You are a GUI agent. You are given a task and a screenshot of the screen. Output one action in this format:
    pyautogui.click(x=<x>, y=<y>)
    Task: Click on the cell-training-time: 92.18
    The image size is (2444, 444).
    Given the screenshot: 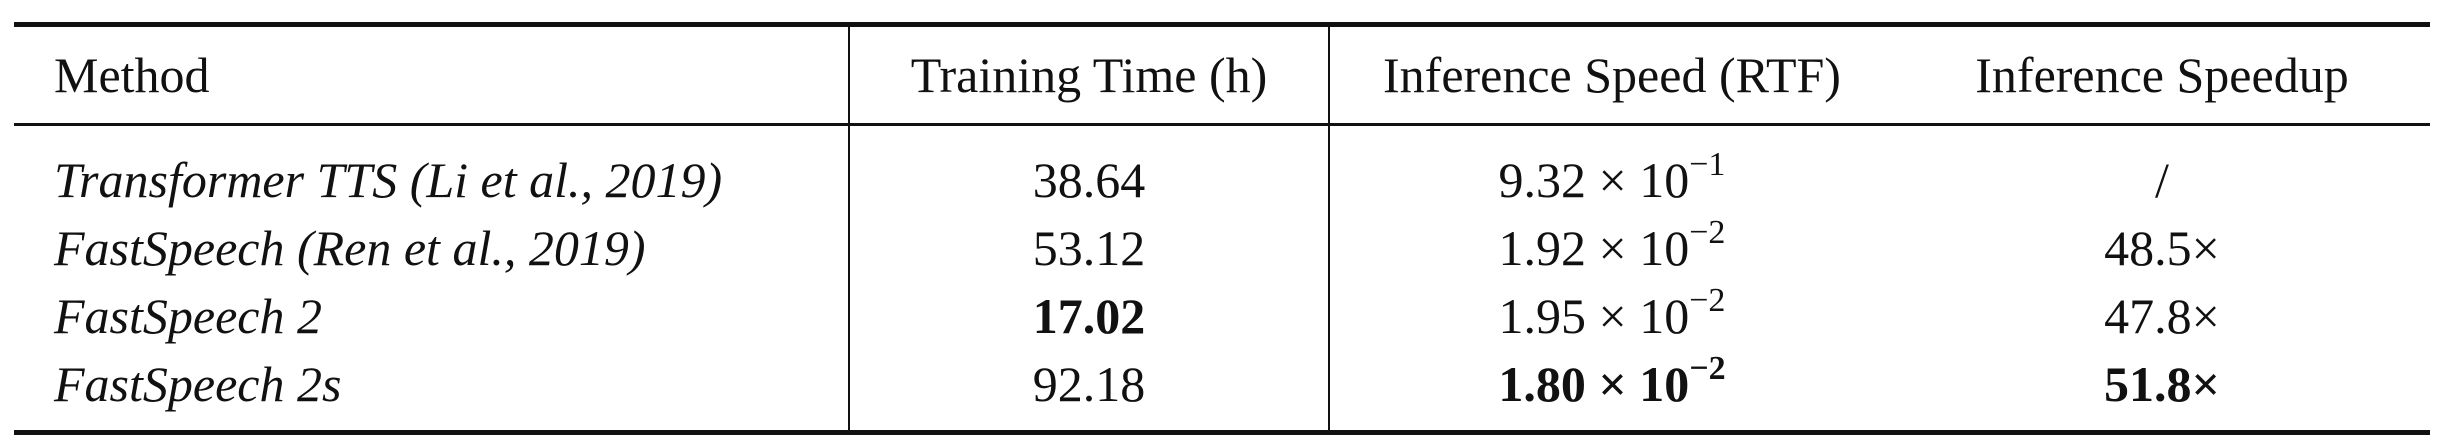 What is the action you would take?
    pyautogui.click(x=1088, y=390)
    